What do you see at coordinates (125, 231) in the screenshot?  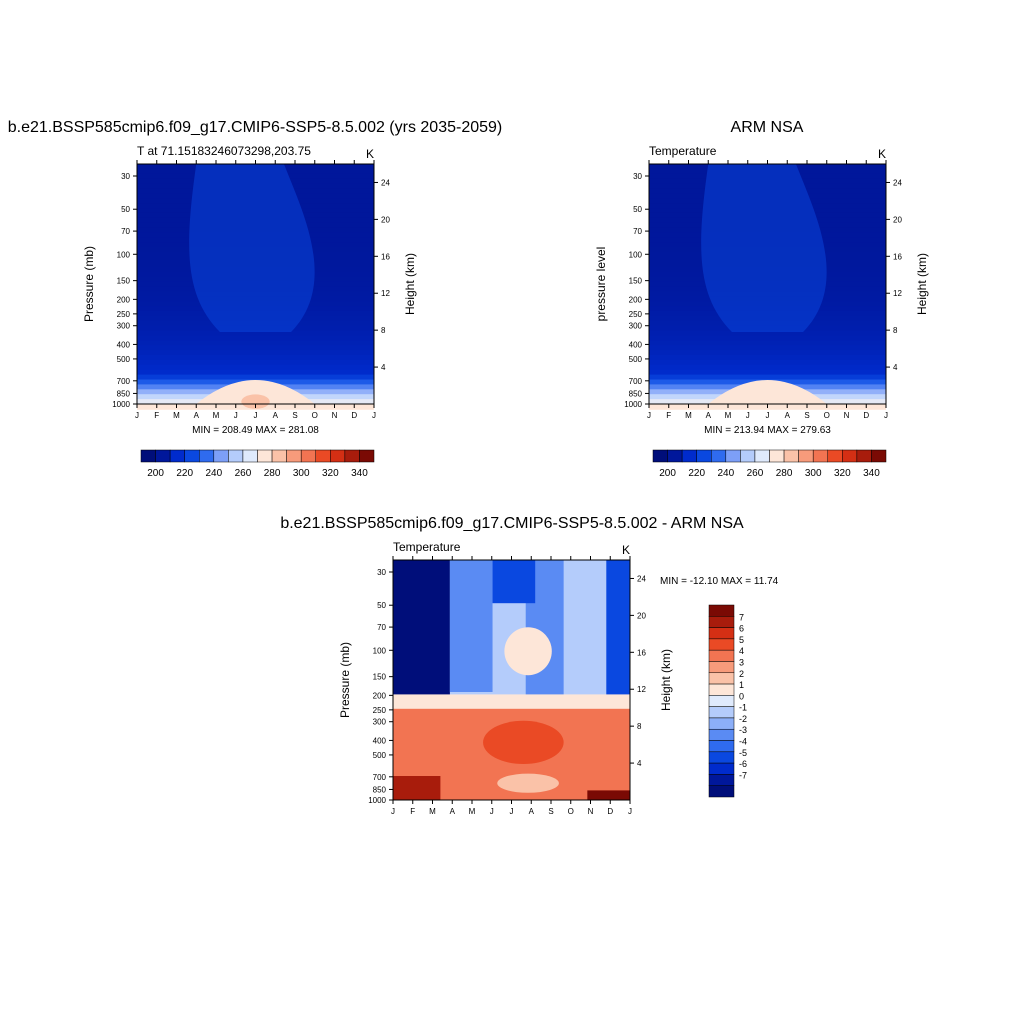 I see `y-tick-label: 70` at bounding box center [125, 231].